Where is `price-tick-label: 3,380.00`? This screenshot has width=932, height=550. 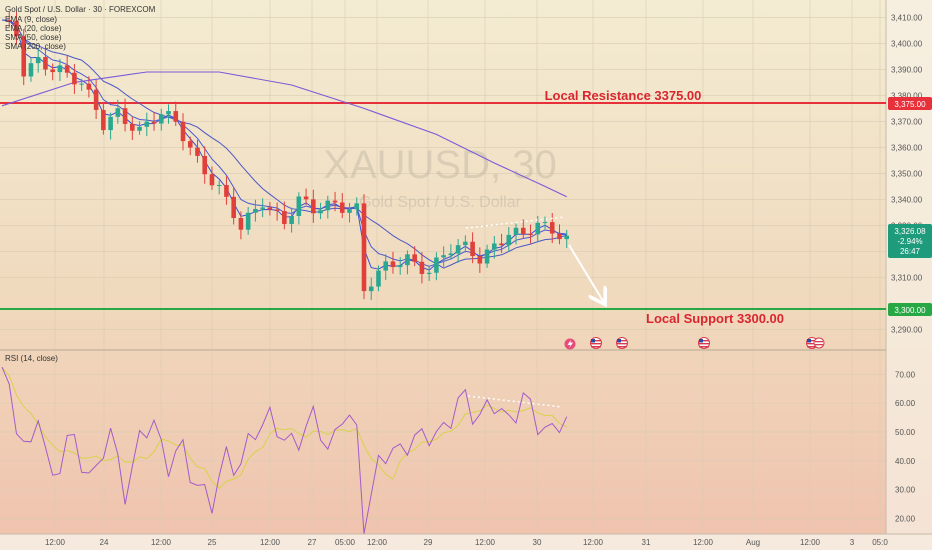 price-tick-label: 3,380.00 is located at coordinates (907, 95).